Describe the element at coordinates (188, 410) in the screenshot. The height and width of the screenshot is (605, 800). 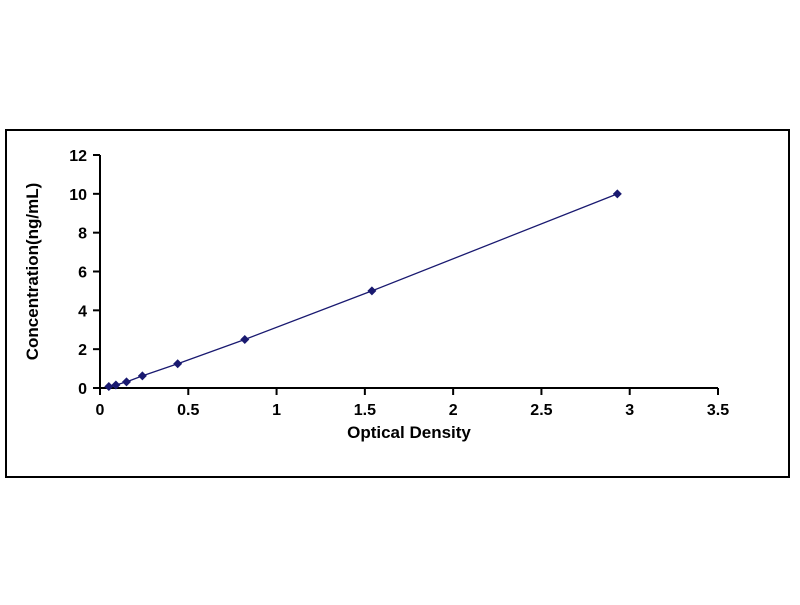
I see `x-tick-label: 0.5` at that location.